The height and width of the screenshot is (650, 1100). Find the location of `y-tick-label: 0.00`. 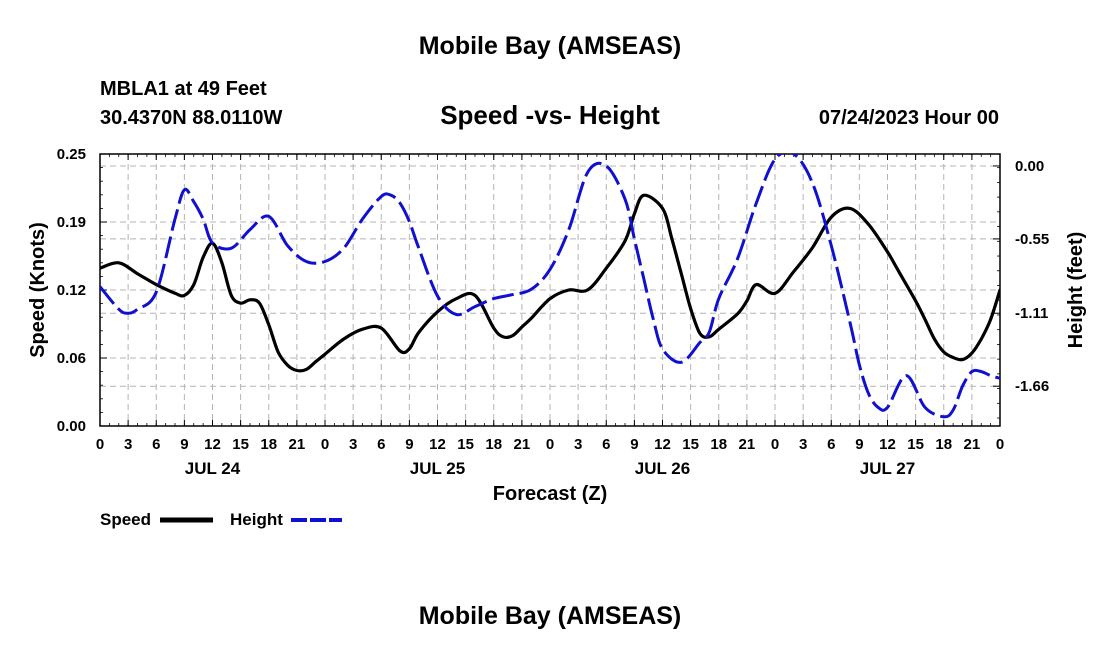

y-tick-label: 0.00 is located at coordinates (71, 426).